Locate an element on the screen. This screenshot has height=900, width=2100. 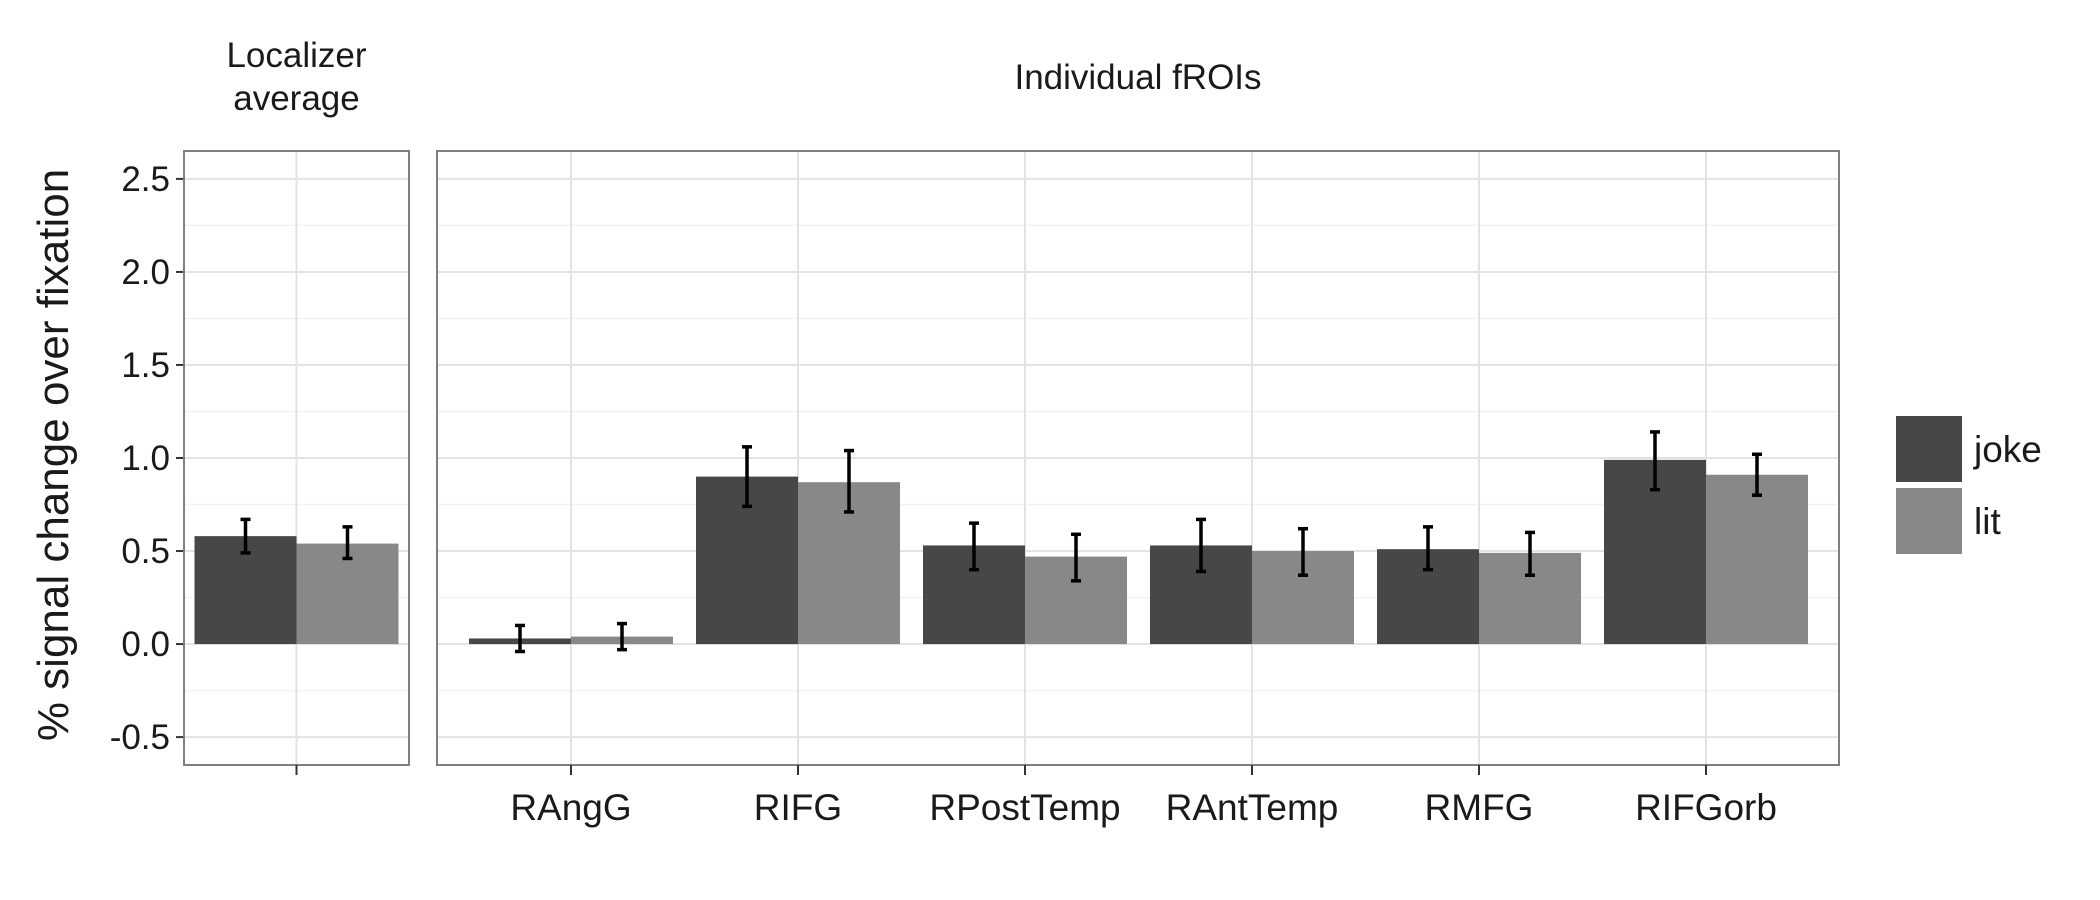
y-tick-label: 1.0 is located at coordinates (145, 458).